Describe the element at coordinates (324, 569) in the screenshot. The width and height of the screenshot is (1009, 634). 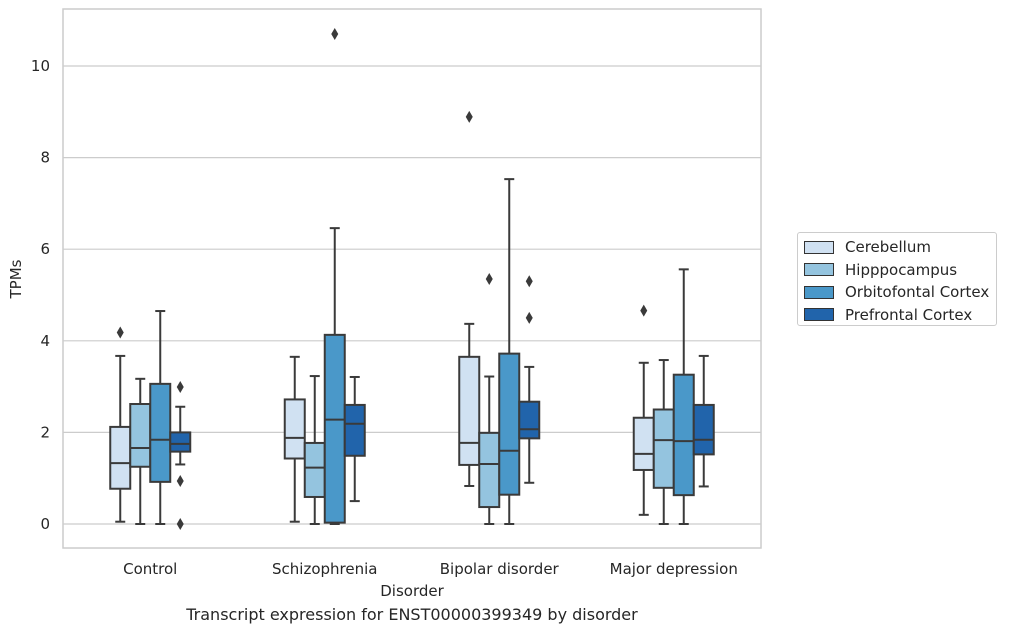
I see `x-tick-label: Schizophrenia` at that location.